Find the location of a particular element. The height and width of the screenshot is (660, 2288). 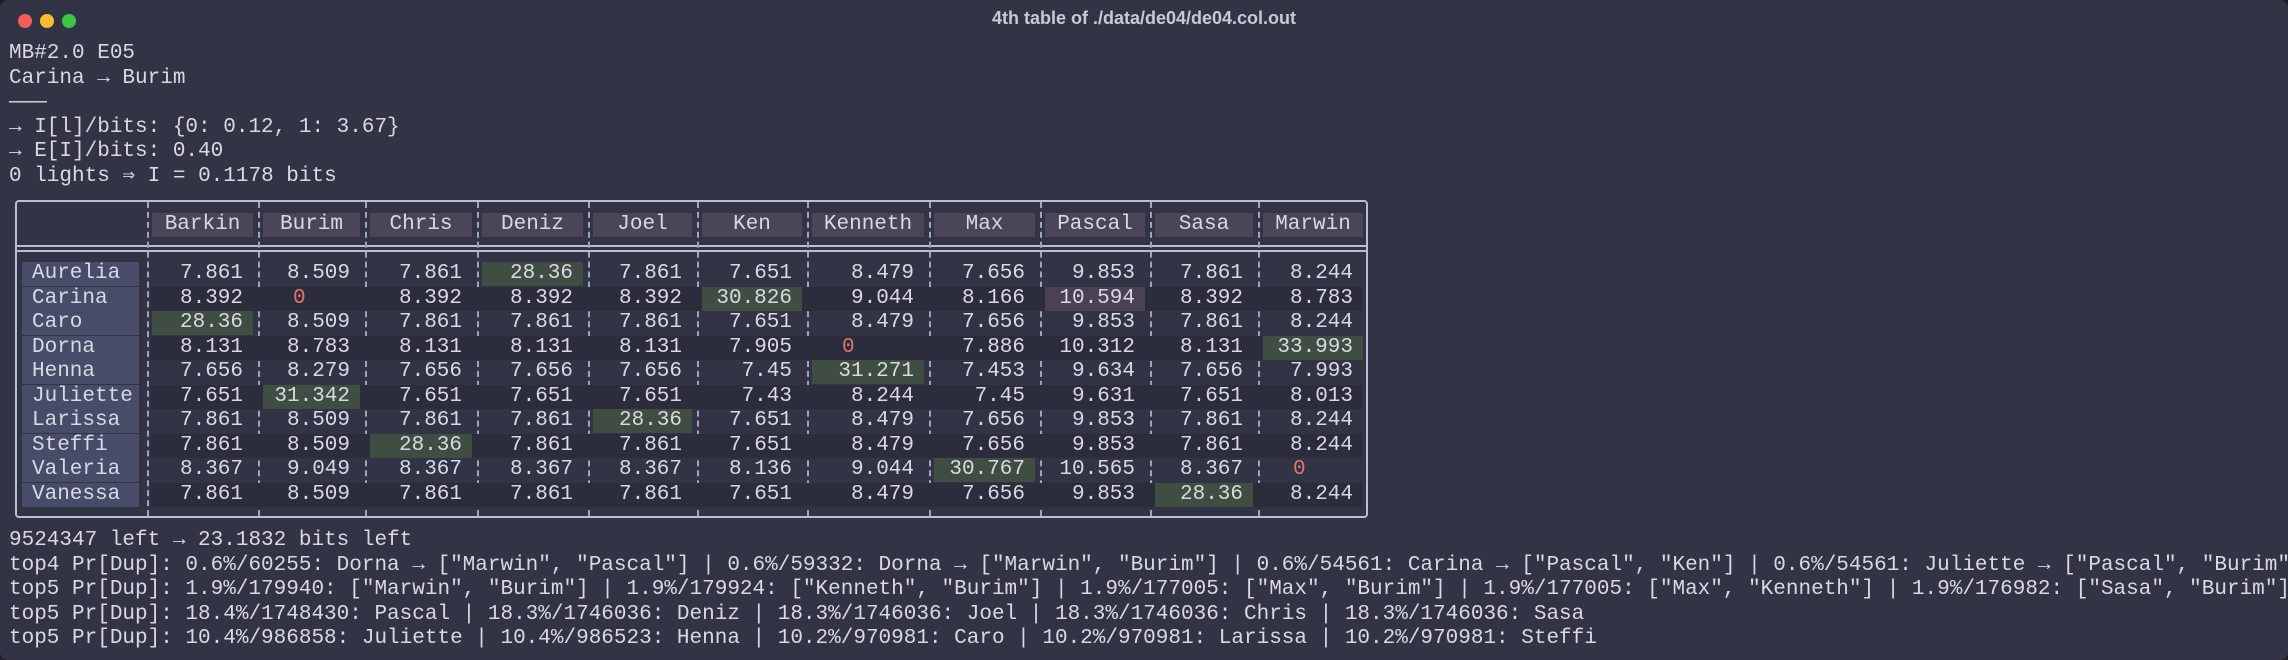

column-header: Chris is located at coordinates (421, 225).